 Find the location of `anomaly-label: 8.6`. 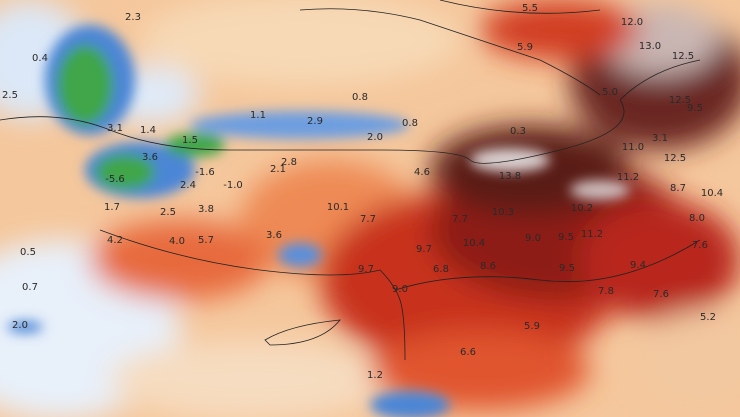

anomaly-label: 8.6 is located at coordinates (488, 266).